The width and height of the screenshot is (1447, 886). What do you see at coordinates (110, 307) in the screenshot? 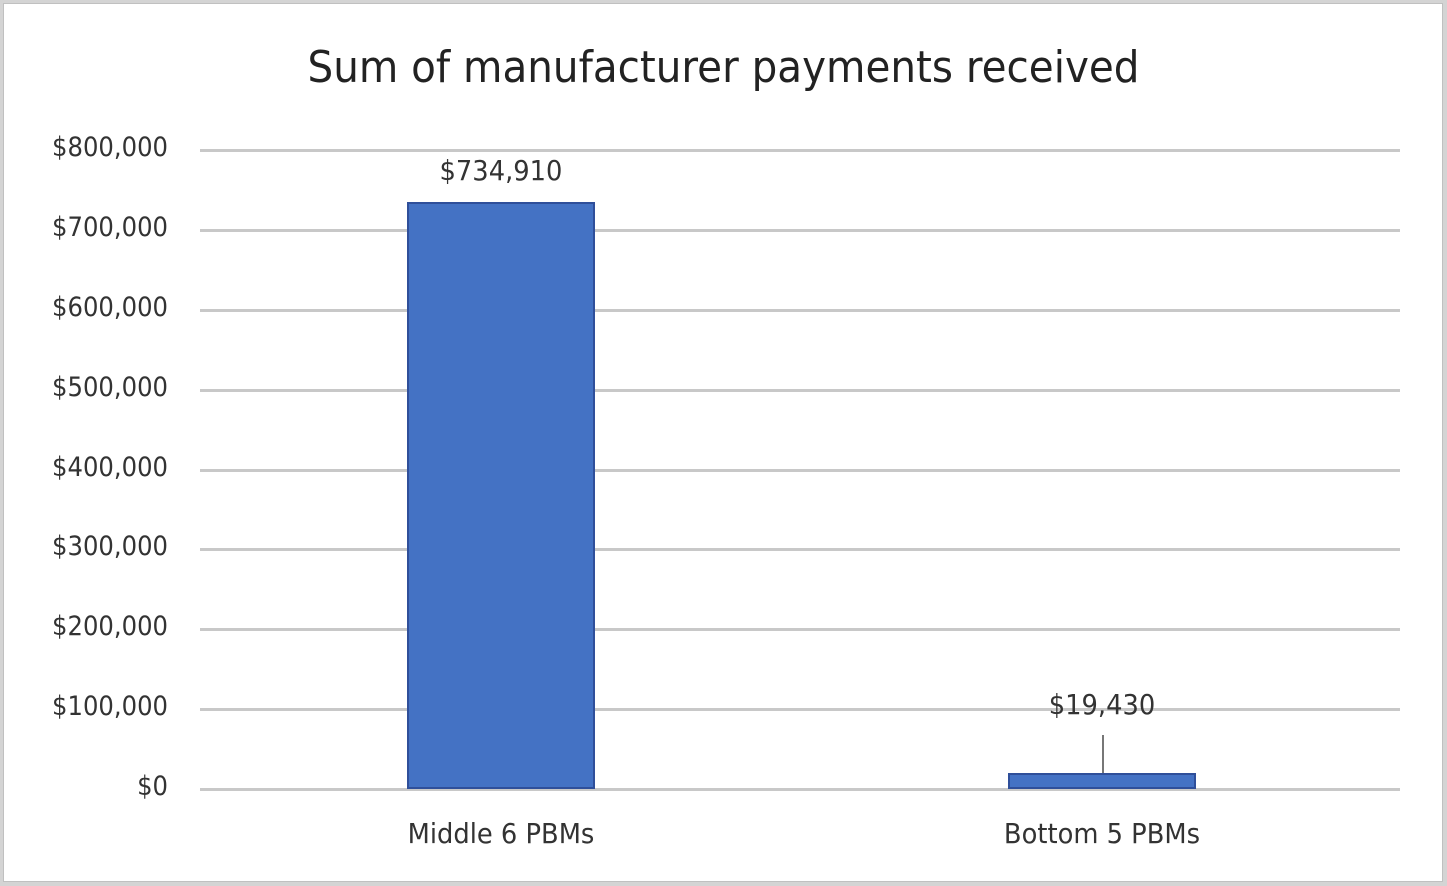
I see `y-axis-tick-label: $600,000` at bounding box center [110, 307].